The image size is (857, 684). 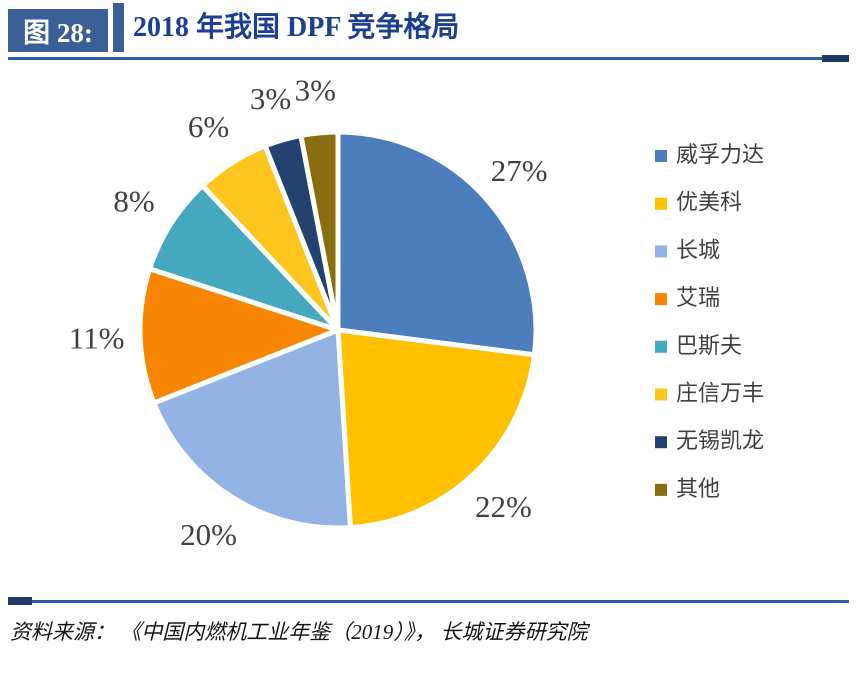 What do you see at coordinates (661, 442) in the screenshot?
I see `legend-swatch-无锡凯龙` at bounding box center [661, 442].